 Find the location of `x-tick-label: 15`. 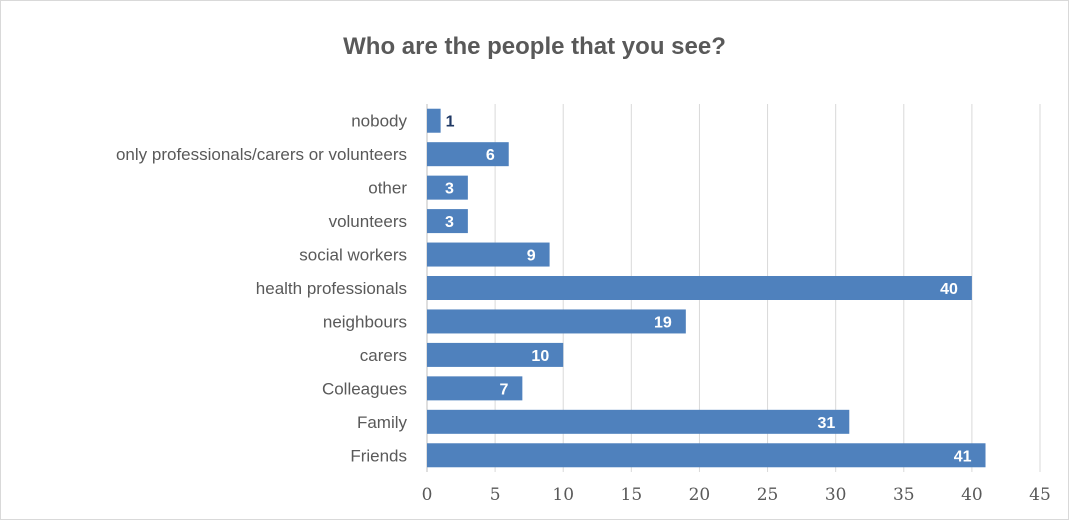

x-tick-label: 15 is located at coordinates (632, 495).